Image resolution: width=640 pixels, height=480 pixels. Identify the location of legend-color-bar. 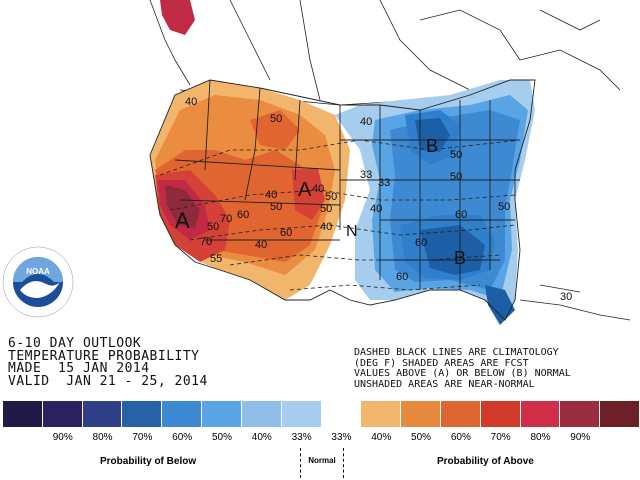
(321, 414).